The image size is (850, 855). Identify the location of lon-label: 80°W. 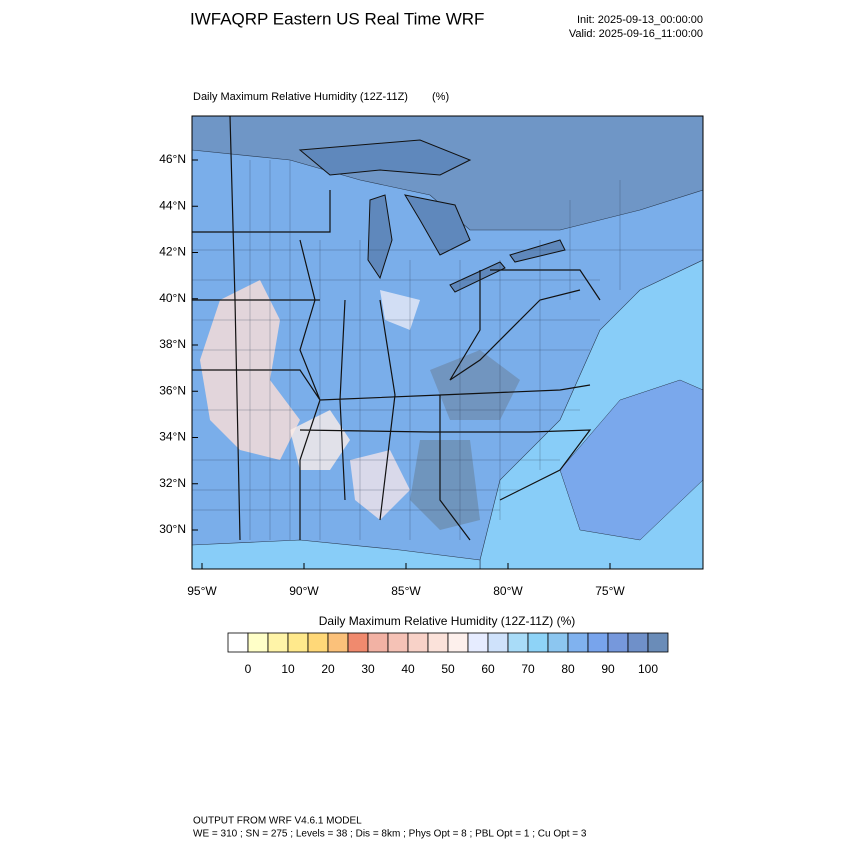
(508, 591).